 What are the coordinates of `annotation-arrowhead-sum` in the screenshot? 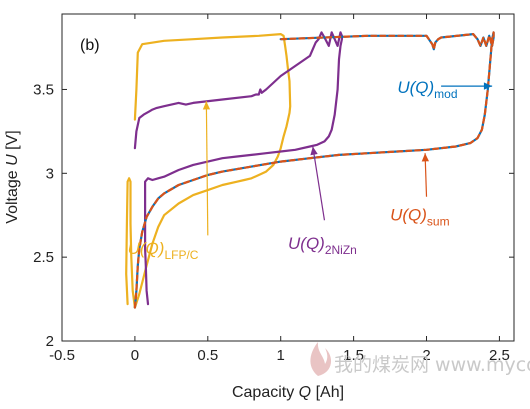 It's located at (425, 157).